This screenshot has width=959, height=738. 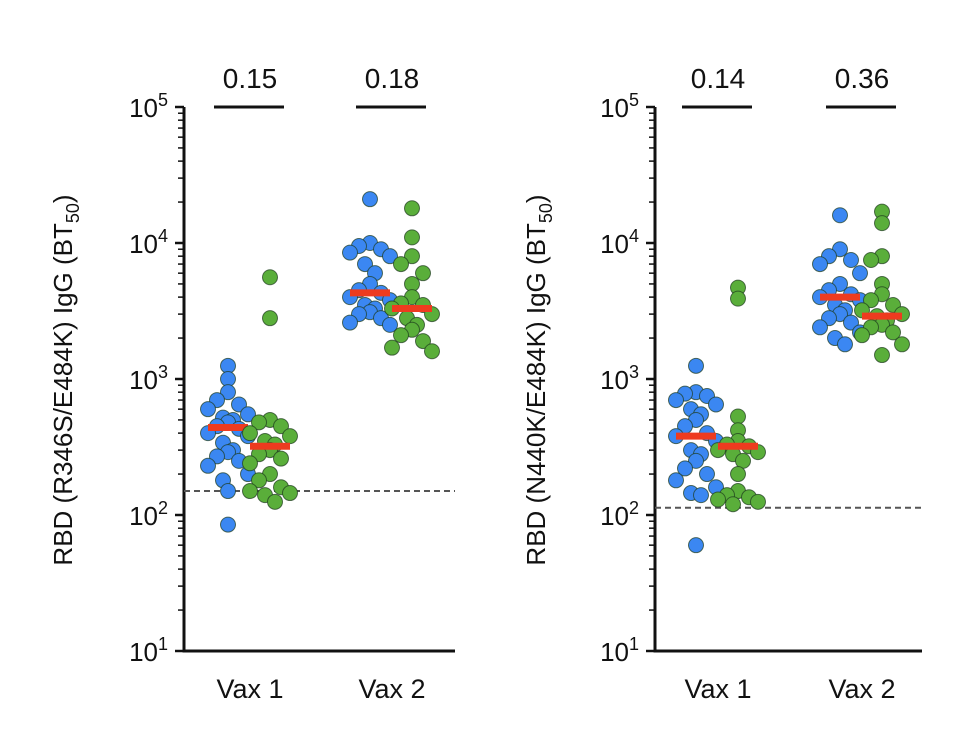 I want to click on p-value-label: 0.36, so click(x=862, y=78).